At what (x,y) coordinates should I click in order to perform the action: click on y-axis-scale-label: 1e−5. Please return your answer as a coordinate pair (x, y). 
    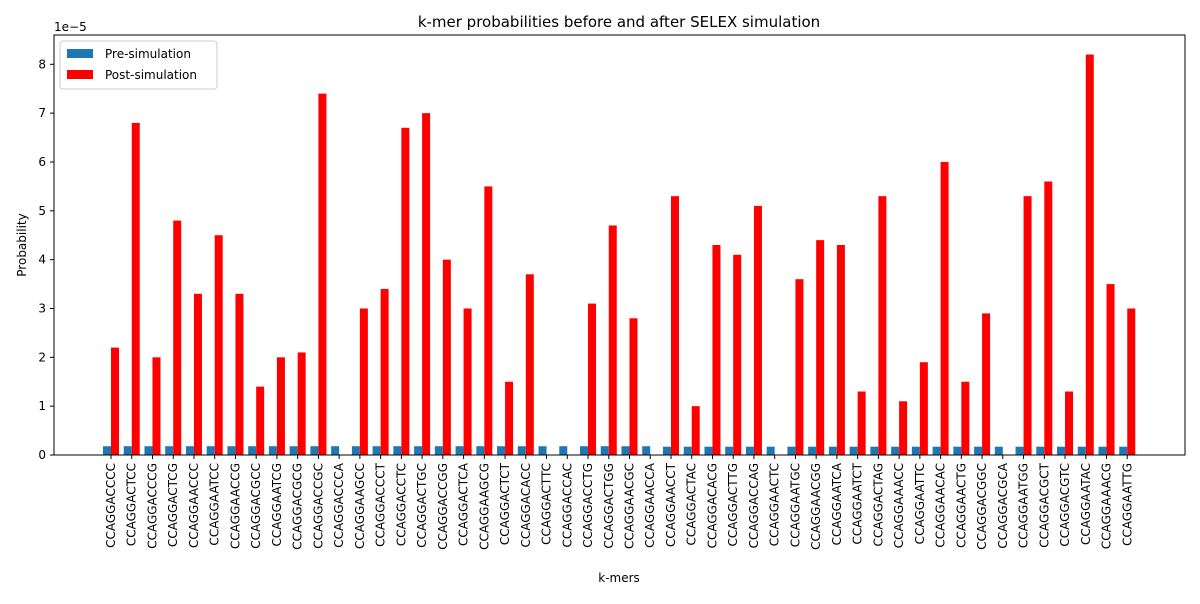
    Looking at the image, I should click on (70, 27).